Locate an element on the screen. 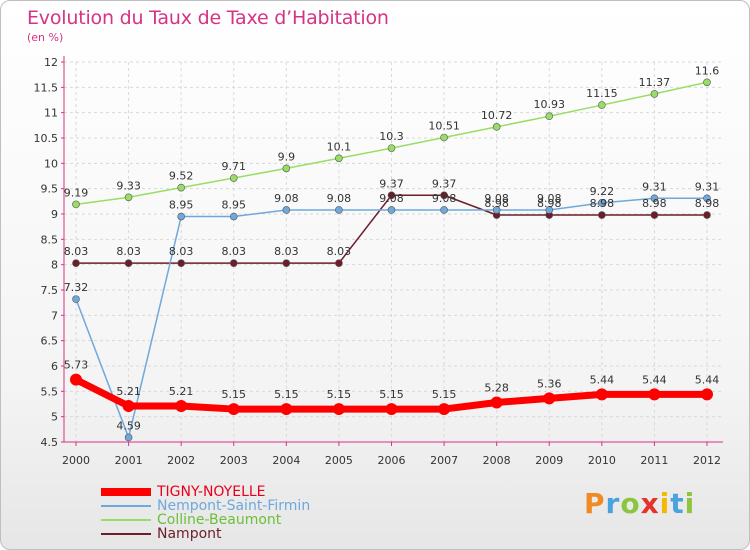  y-tick-label: 9.5 is located at coordinates (50, 189).